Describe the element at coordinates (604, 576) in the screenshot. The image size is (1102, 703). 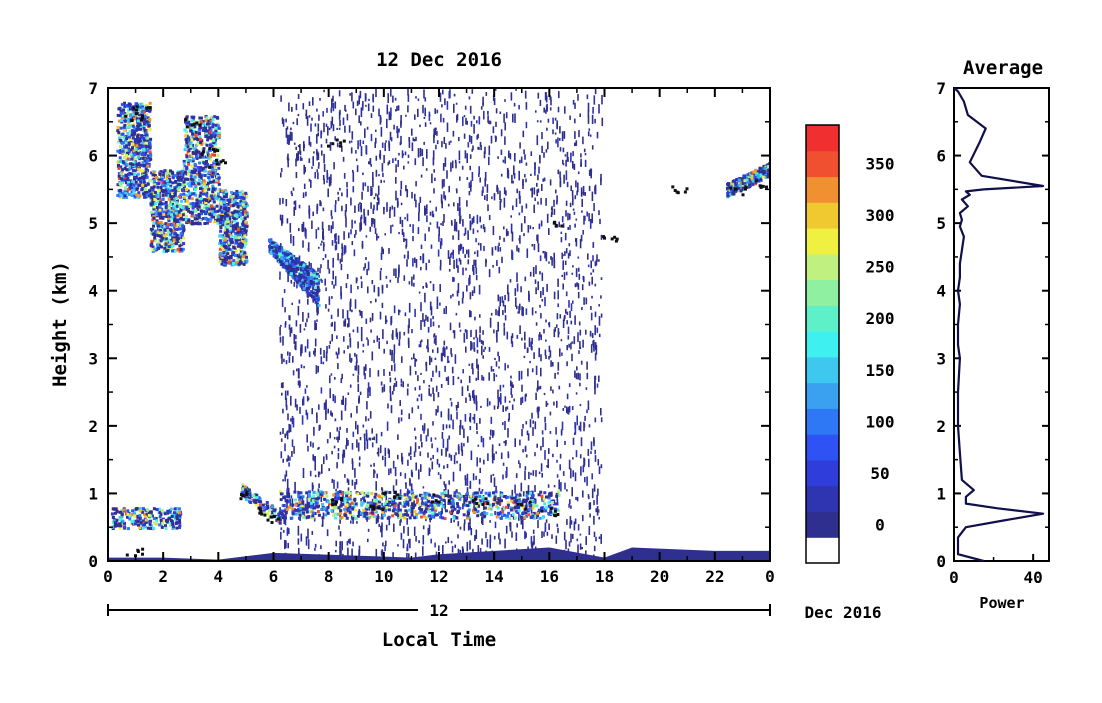
I see `x-tick-label: 18` at that location.